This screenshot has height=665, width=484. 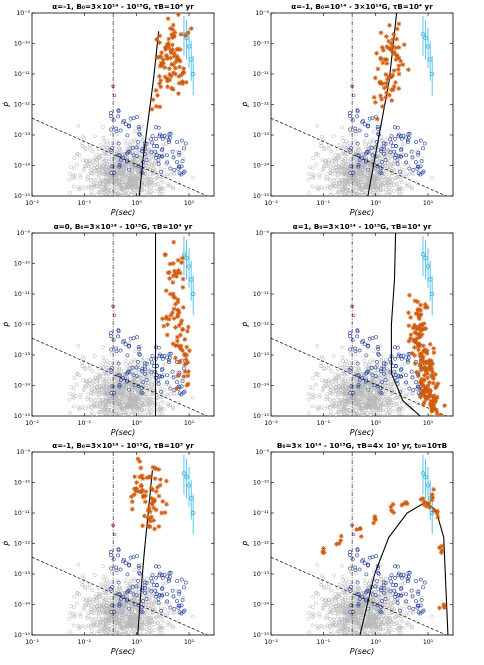 What do you see at coordinates (324, 203) in the screenshot?
I see `x-tick-label: 10⁻¹` at bounding box center [324, 203].